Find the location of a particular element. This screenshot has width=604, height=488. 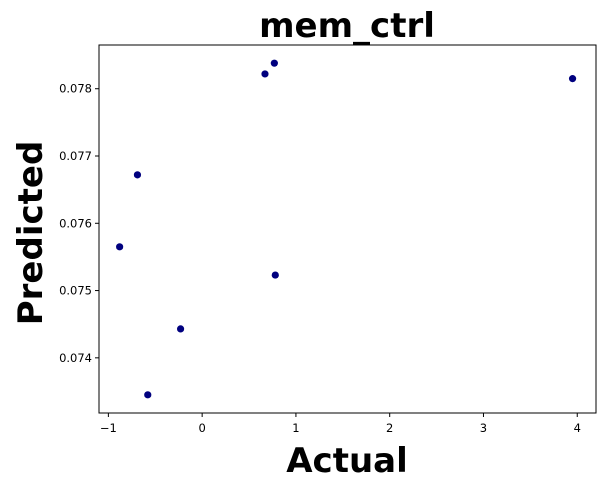

y-tick-label: 0.078 is located at coordinates (75, 89).